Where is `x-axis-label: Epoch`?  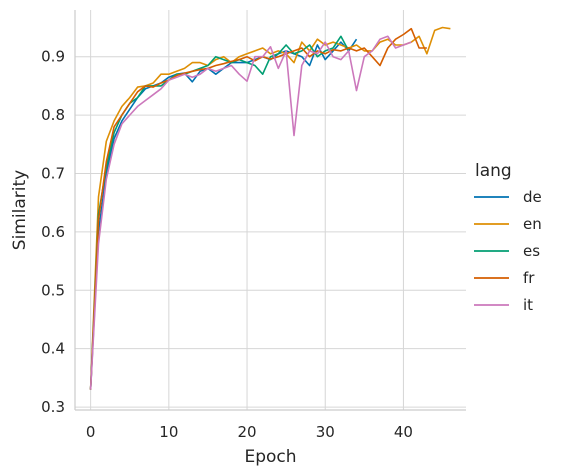
x-axis-label: Epoch is located at coordinates (270, 457).